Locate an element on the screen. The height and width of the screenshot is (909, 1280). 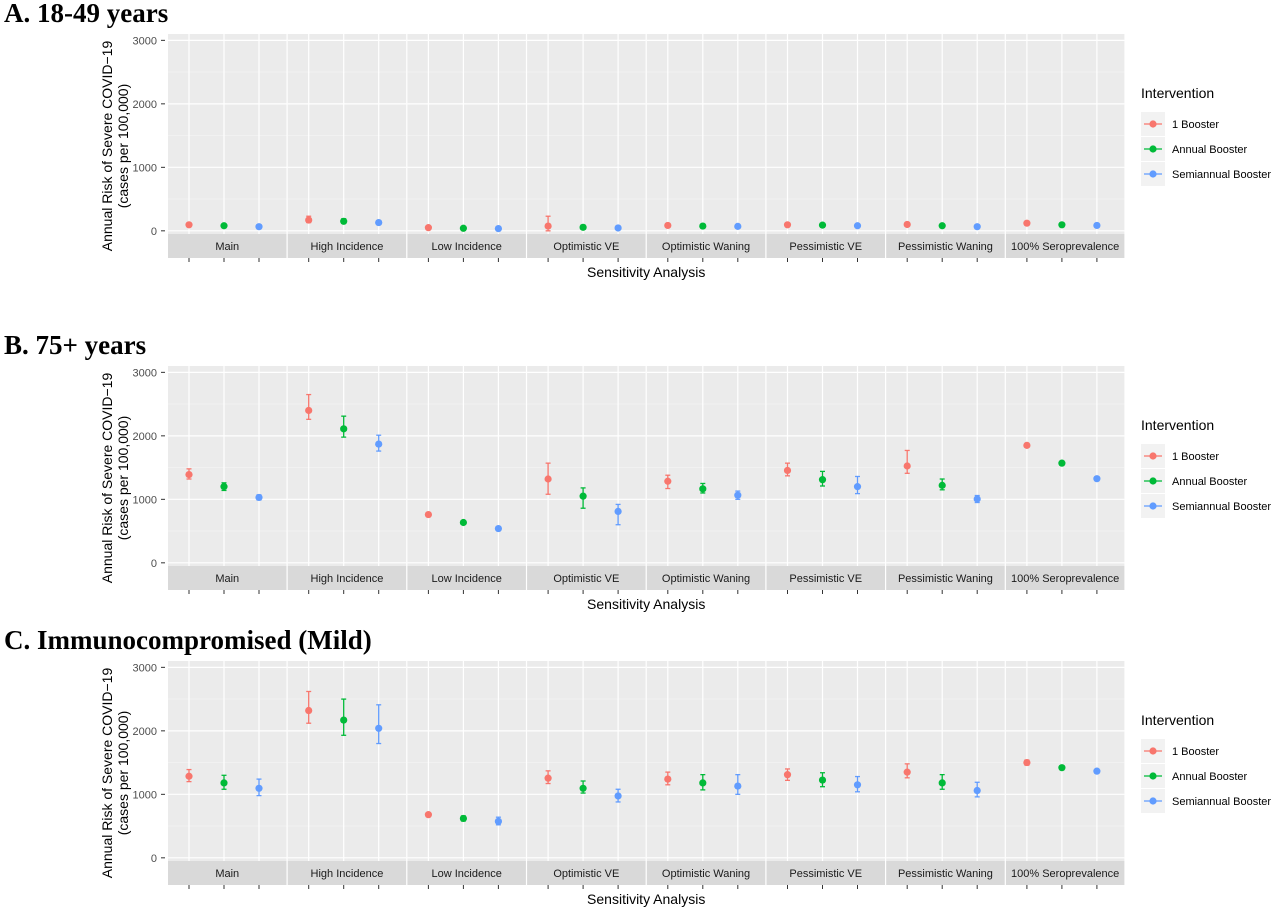
facet: Pessimistic Waning is located at coordinates (945, 148).